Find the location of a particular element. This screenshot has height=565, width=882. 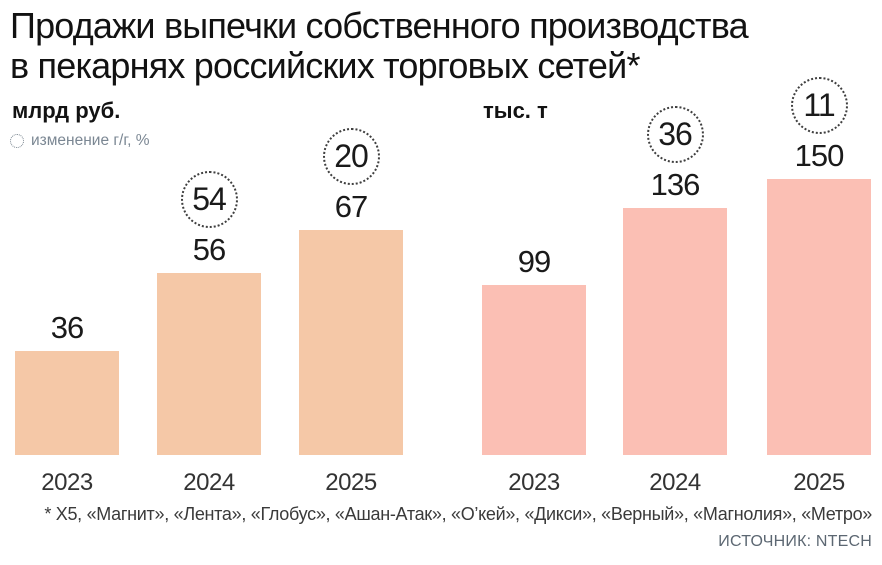

bar-value-label: 56 is located at coordinates (209, 249).